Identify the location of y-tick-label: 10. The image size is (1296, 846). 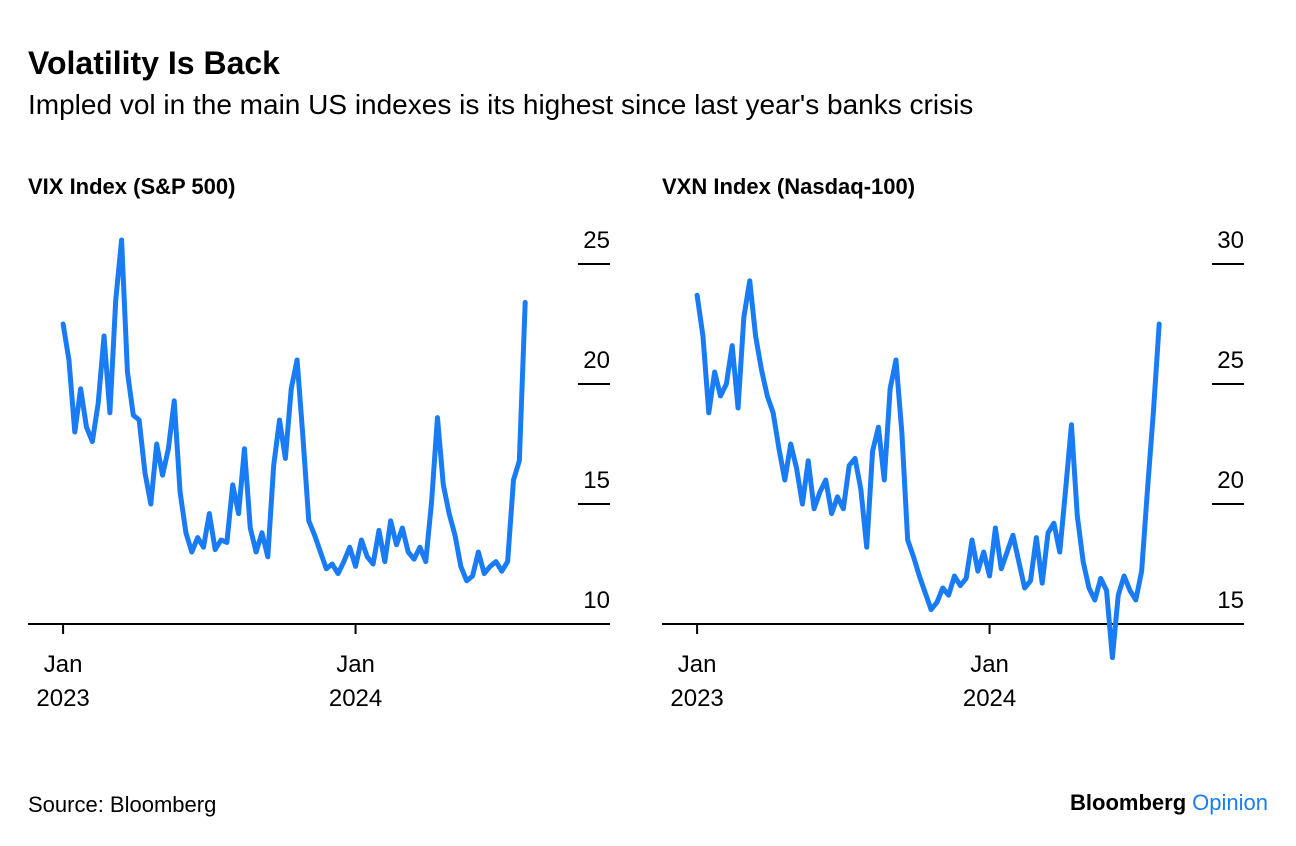
(596, 600).